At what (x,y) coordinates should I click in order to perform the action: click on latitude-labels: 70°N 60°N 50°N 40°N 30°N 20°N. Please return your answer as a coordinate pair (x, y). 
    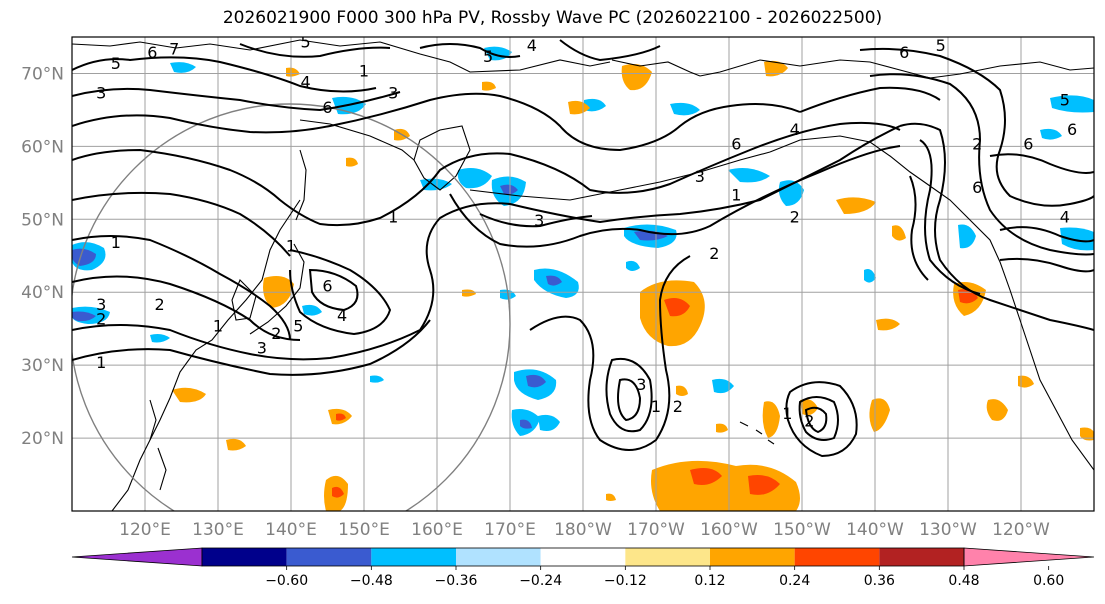
    Looking at the image, I should click on (42, 256).